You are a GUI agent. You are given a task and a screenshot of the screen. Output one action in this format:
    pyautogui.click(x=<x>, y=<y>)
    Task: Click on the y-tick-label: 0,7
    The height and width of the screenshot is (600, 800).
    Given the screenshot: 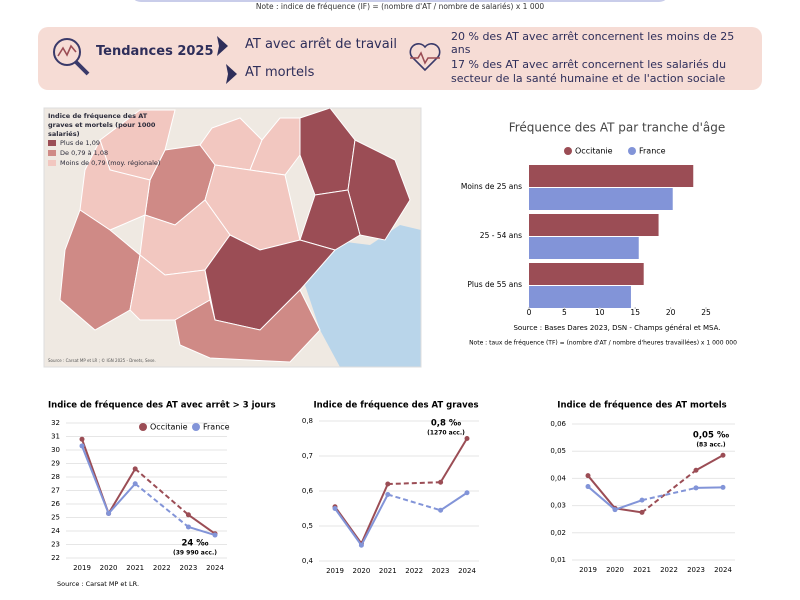 What is the action you would take?
    pyautogui.click(x=307, y=456)
    